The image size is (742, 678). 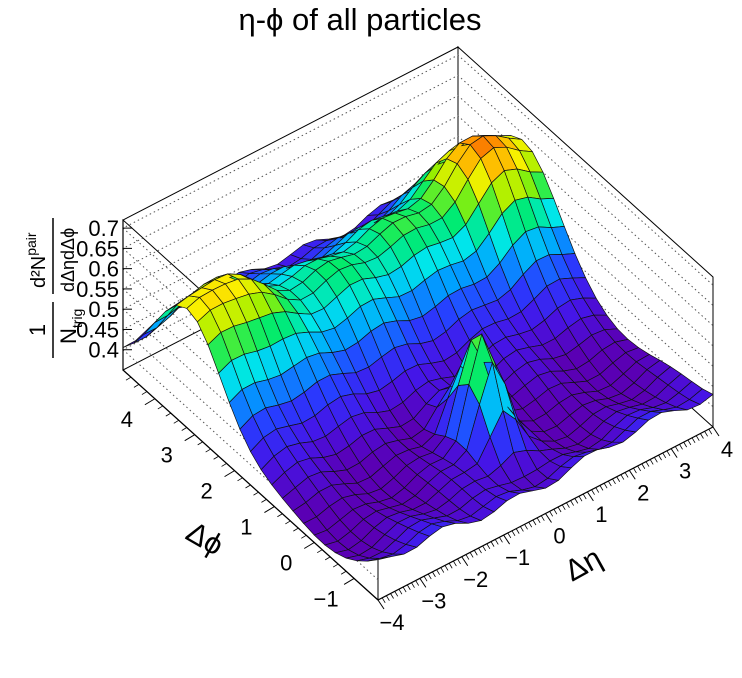 I want to click on x-axis-label: Δη, so click(x=583, y=564).